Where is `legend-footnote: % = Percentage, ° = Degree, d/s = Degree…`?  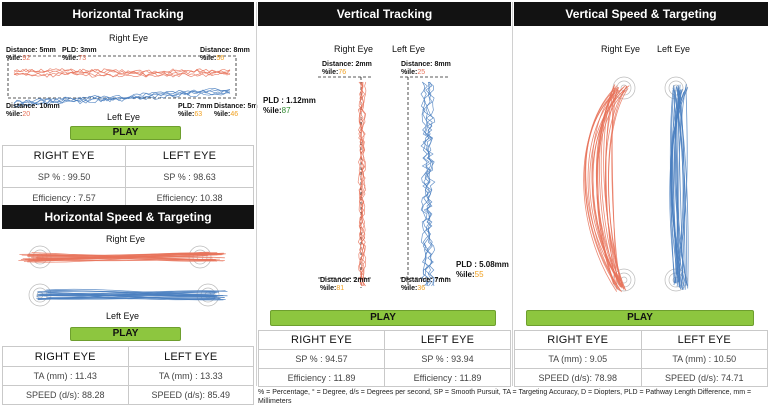 legend-footnote: % = Percentage, ° = Degree, d/s = Degree… is located at coordinates (505, 397).